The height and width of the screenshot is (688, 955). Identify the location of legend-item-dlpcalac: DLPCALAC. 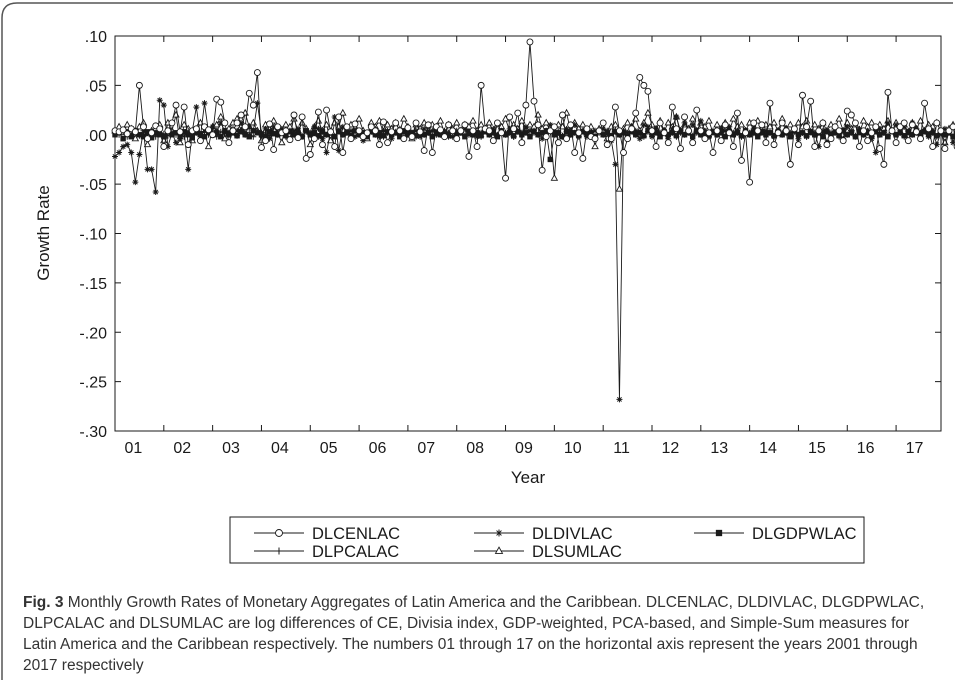
(326, 552).